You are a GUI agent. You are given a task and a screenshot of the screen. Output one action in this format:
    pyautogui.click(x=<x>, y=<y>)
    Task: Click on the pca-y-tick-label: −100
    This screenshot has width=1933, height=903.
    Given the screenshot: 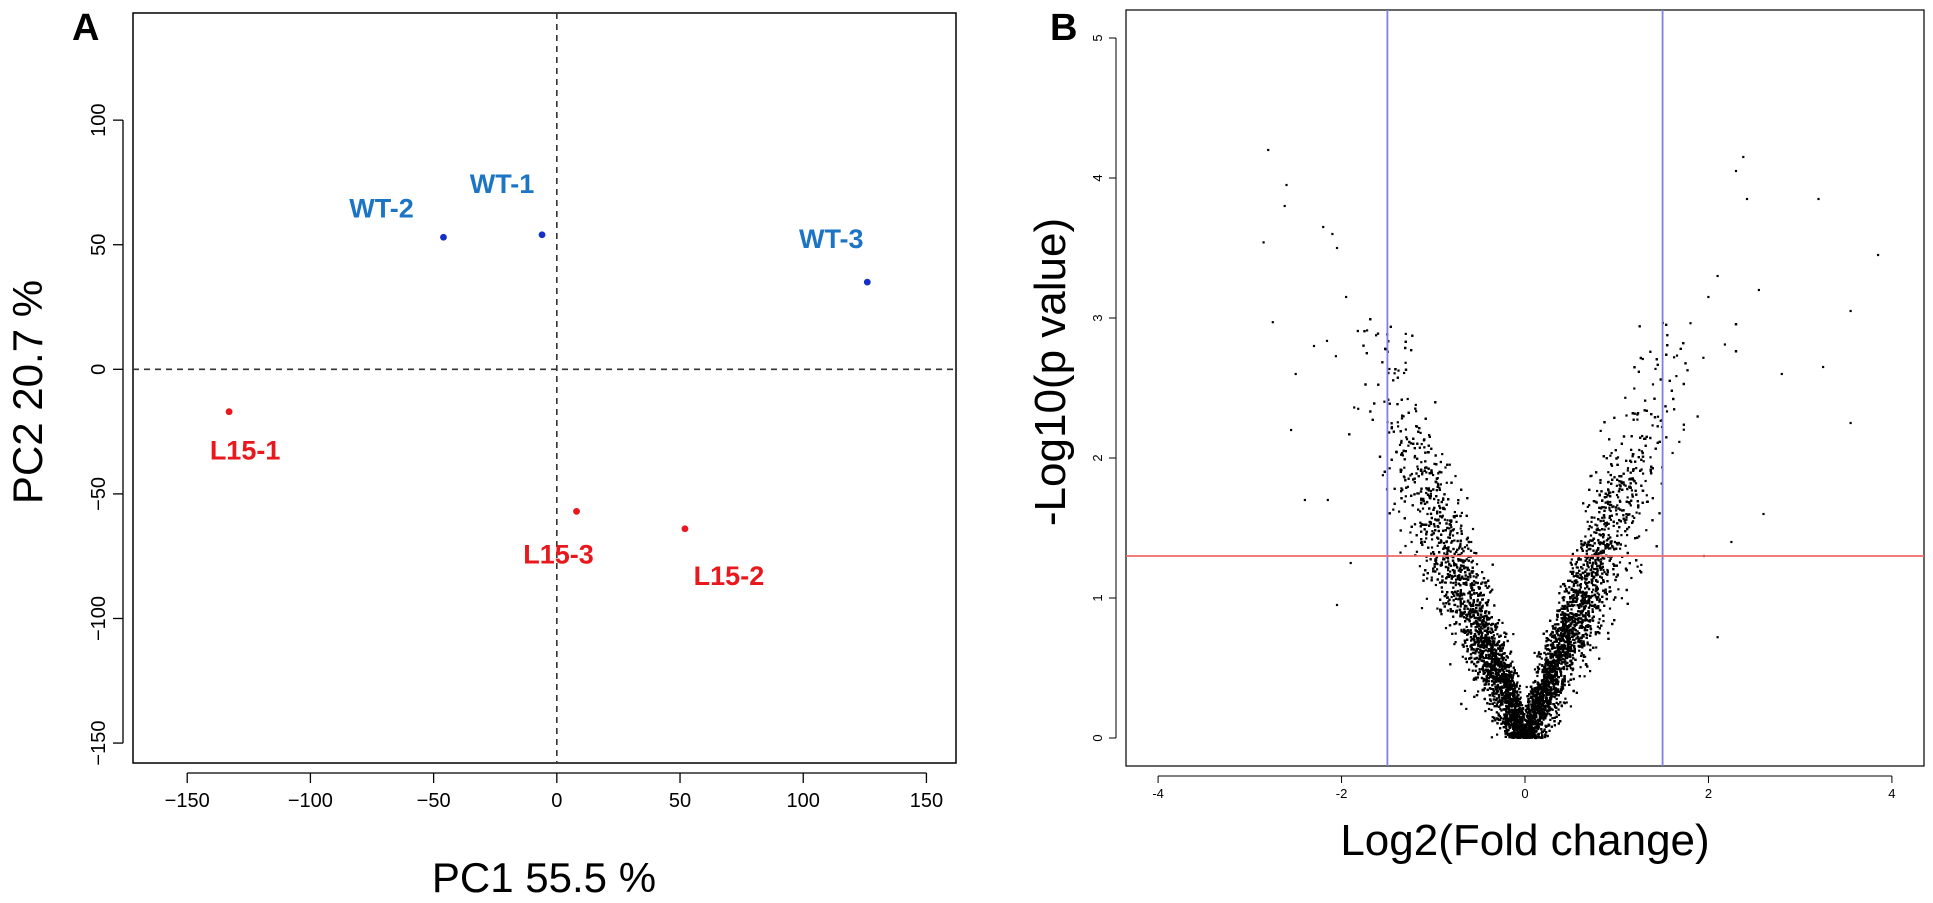 What is the action you would take?
    pyautogui.click(x=99, y=618)
    